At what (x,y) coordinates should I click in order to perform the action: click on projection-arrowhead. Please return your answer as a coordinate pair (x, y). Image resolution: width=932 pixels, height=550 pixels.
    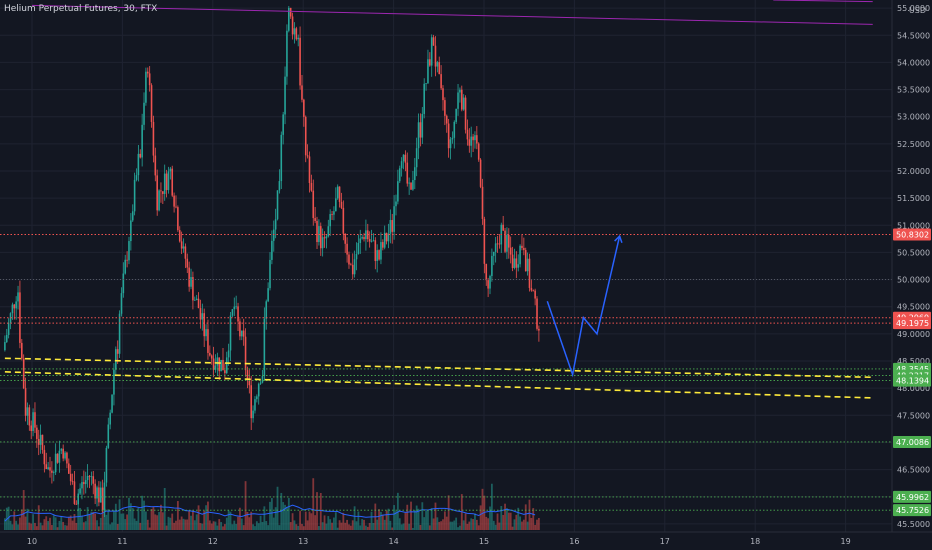
    Looking at the image, I should click on (618, 238).